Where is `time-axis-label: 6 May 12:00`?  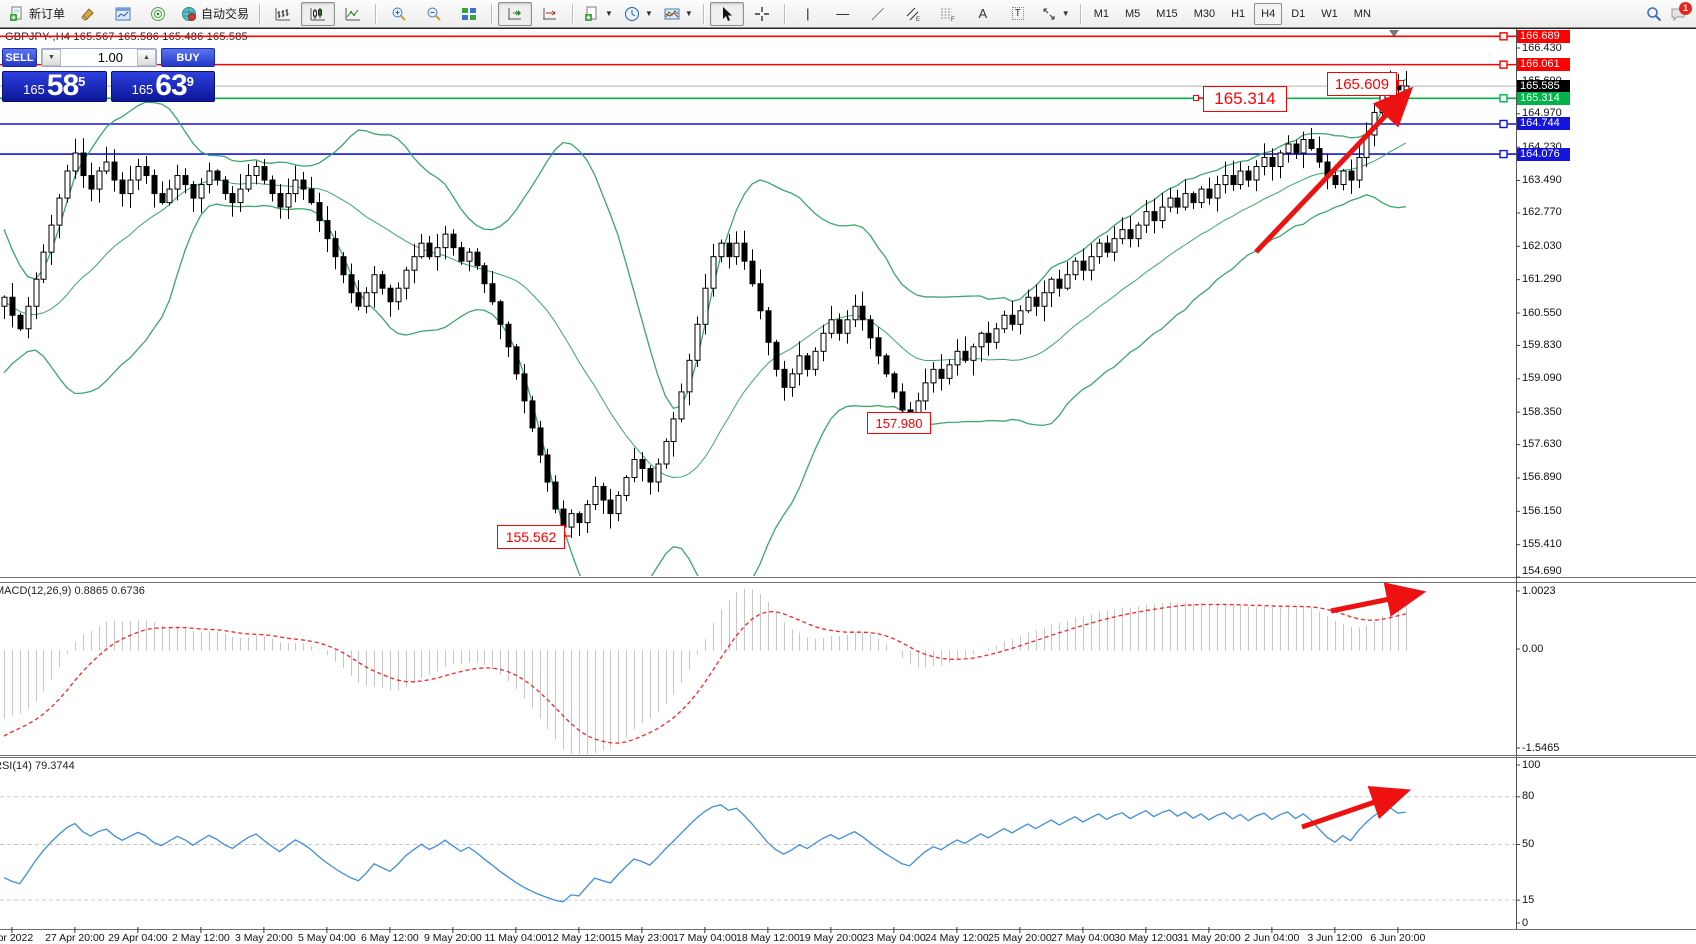
time-axis-label: 6 May 12:00 is located at coordinates (389, 938).